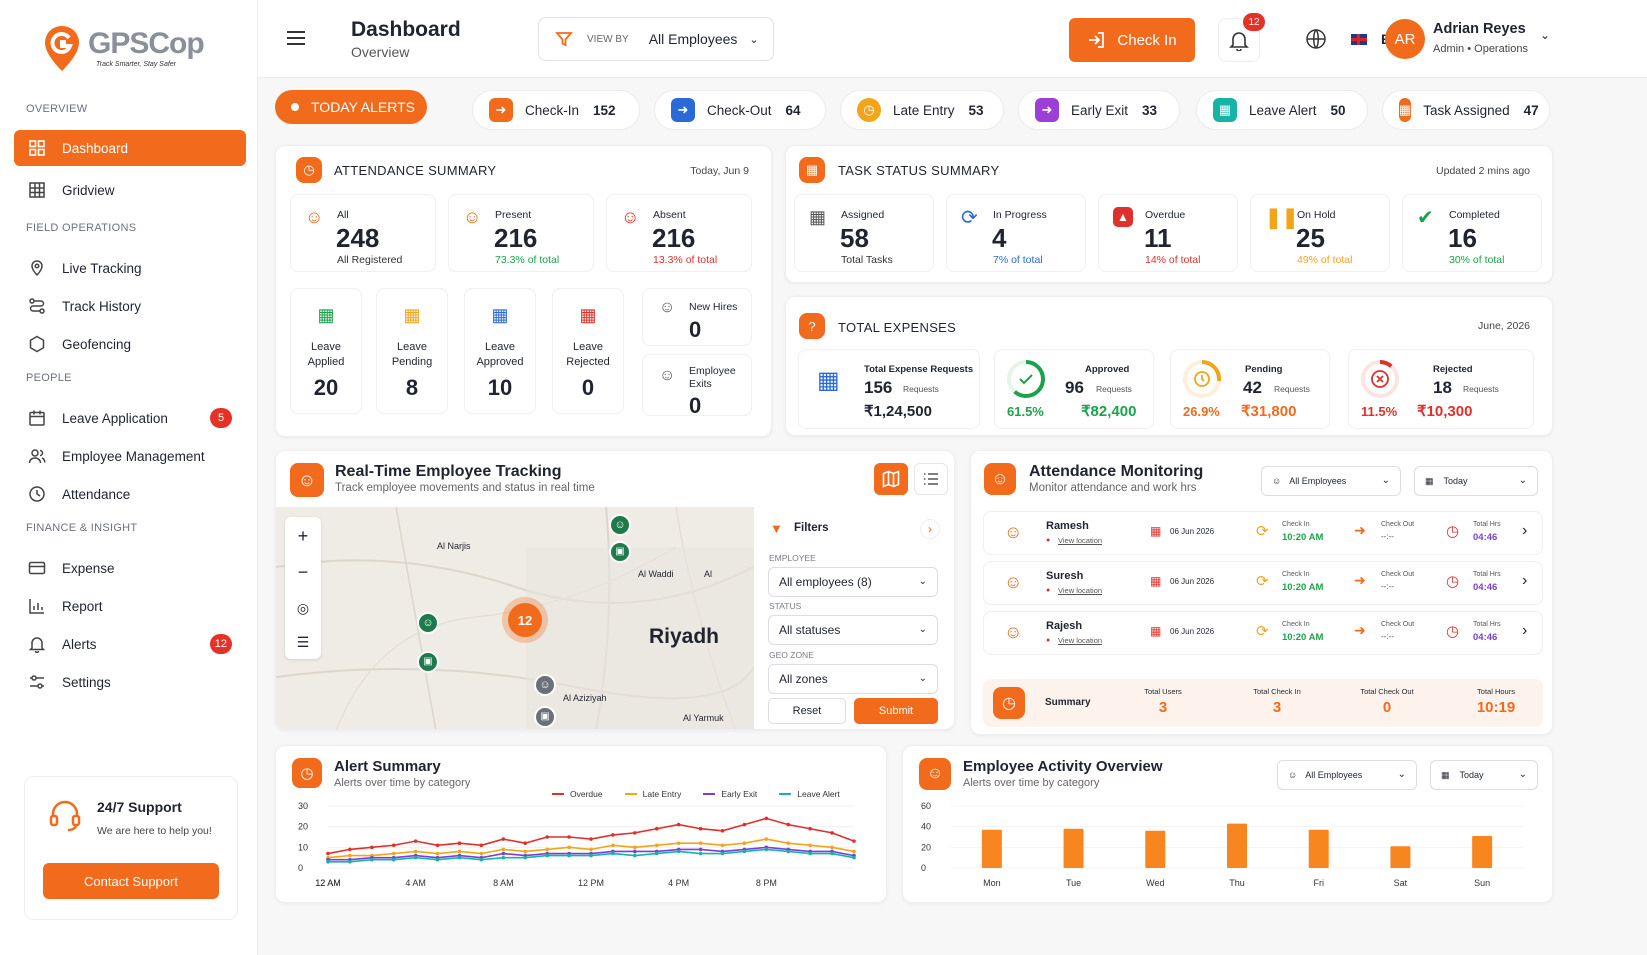 The image size is (1647, 955). What do you see at coordinates (1545, 35) in the screenshot?
I see `chevron-down-icon: ⌄` at bounding box center [1545, 35].